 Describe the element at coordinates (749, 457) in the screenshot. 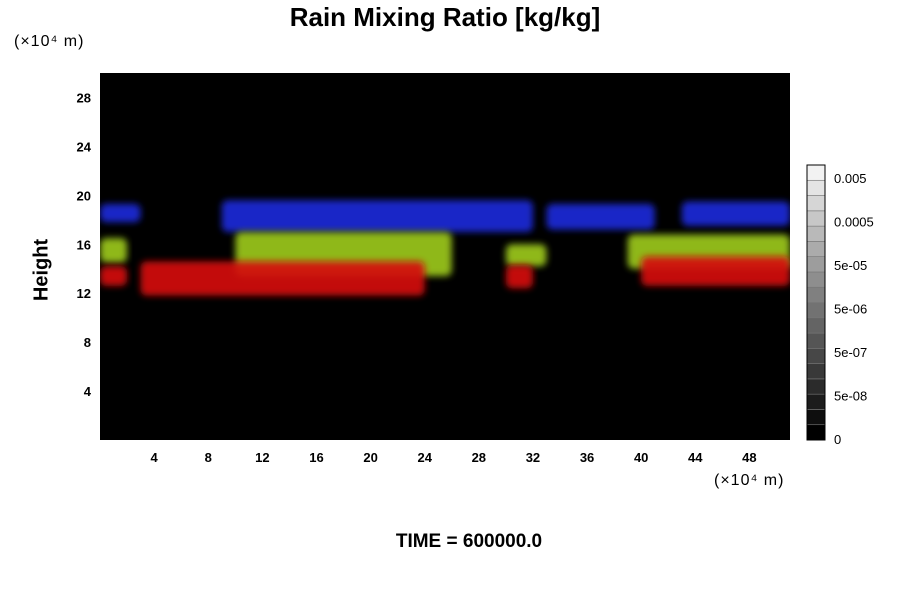

I see `x-tick-label: 48` at that location.